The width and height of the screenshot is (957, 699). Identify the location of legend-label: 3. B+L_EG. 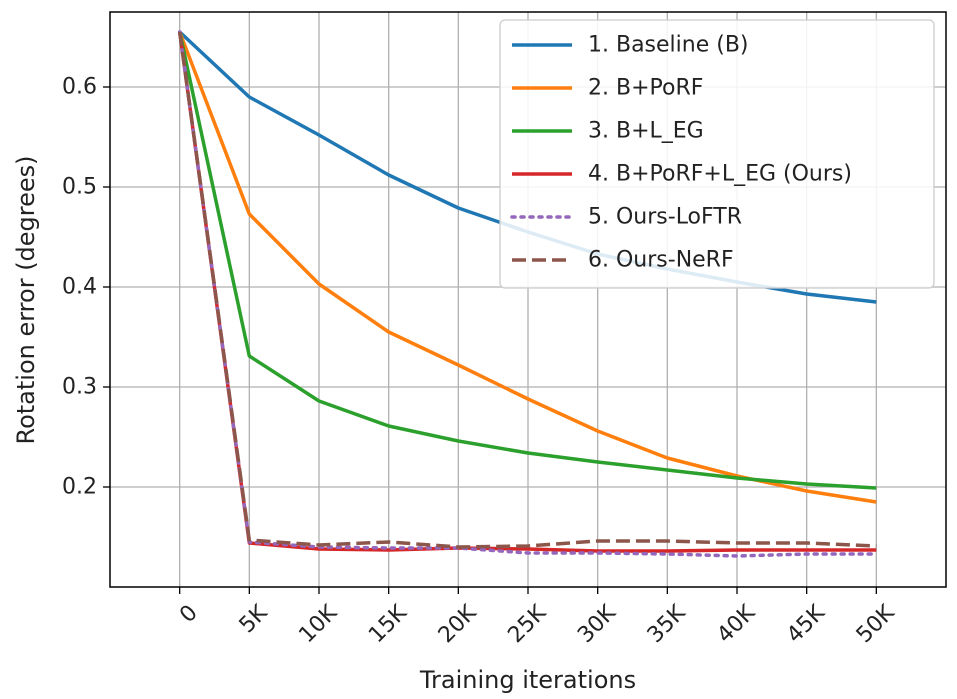
(646, 131).